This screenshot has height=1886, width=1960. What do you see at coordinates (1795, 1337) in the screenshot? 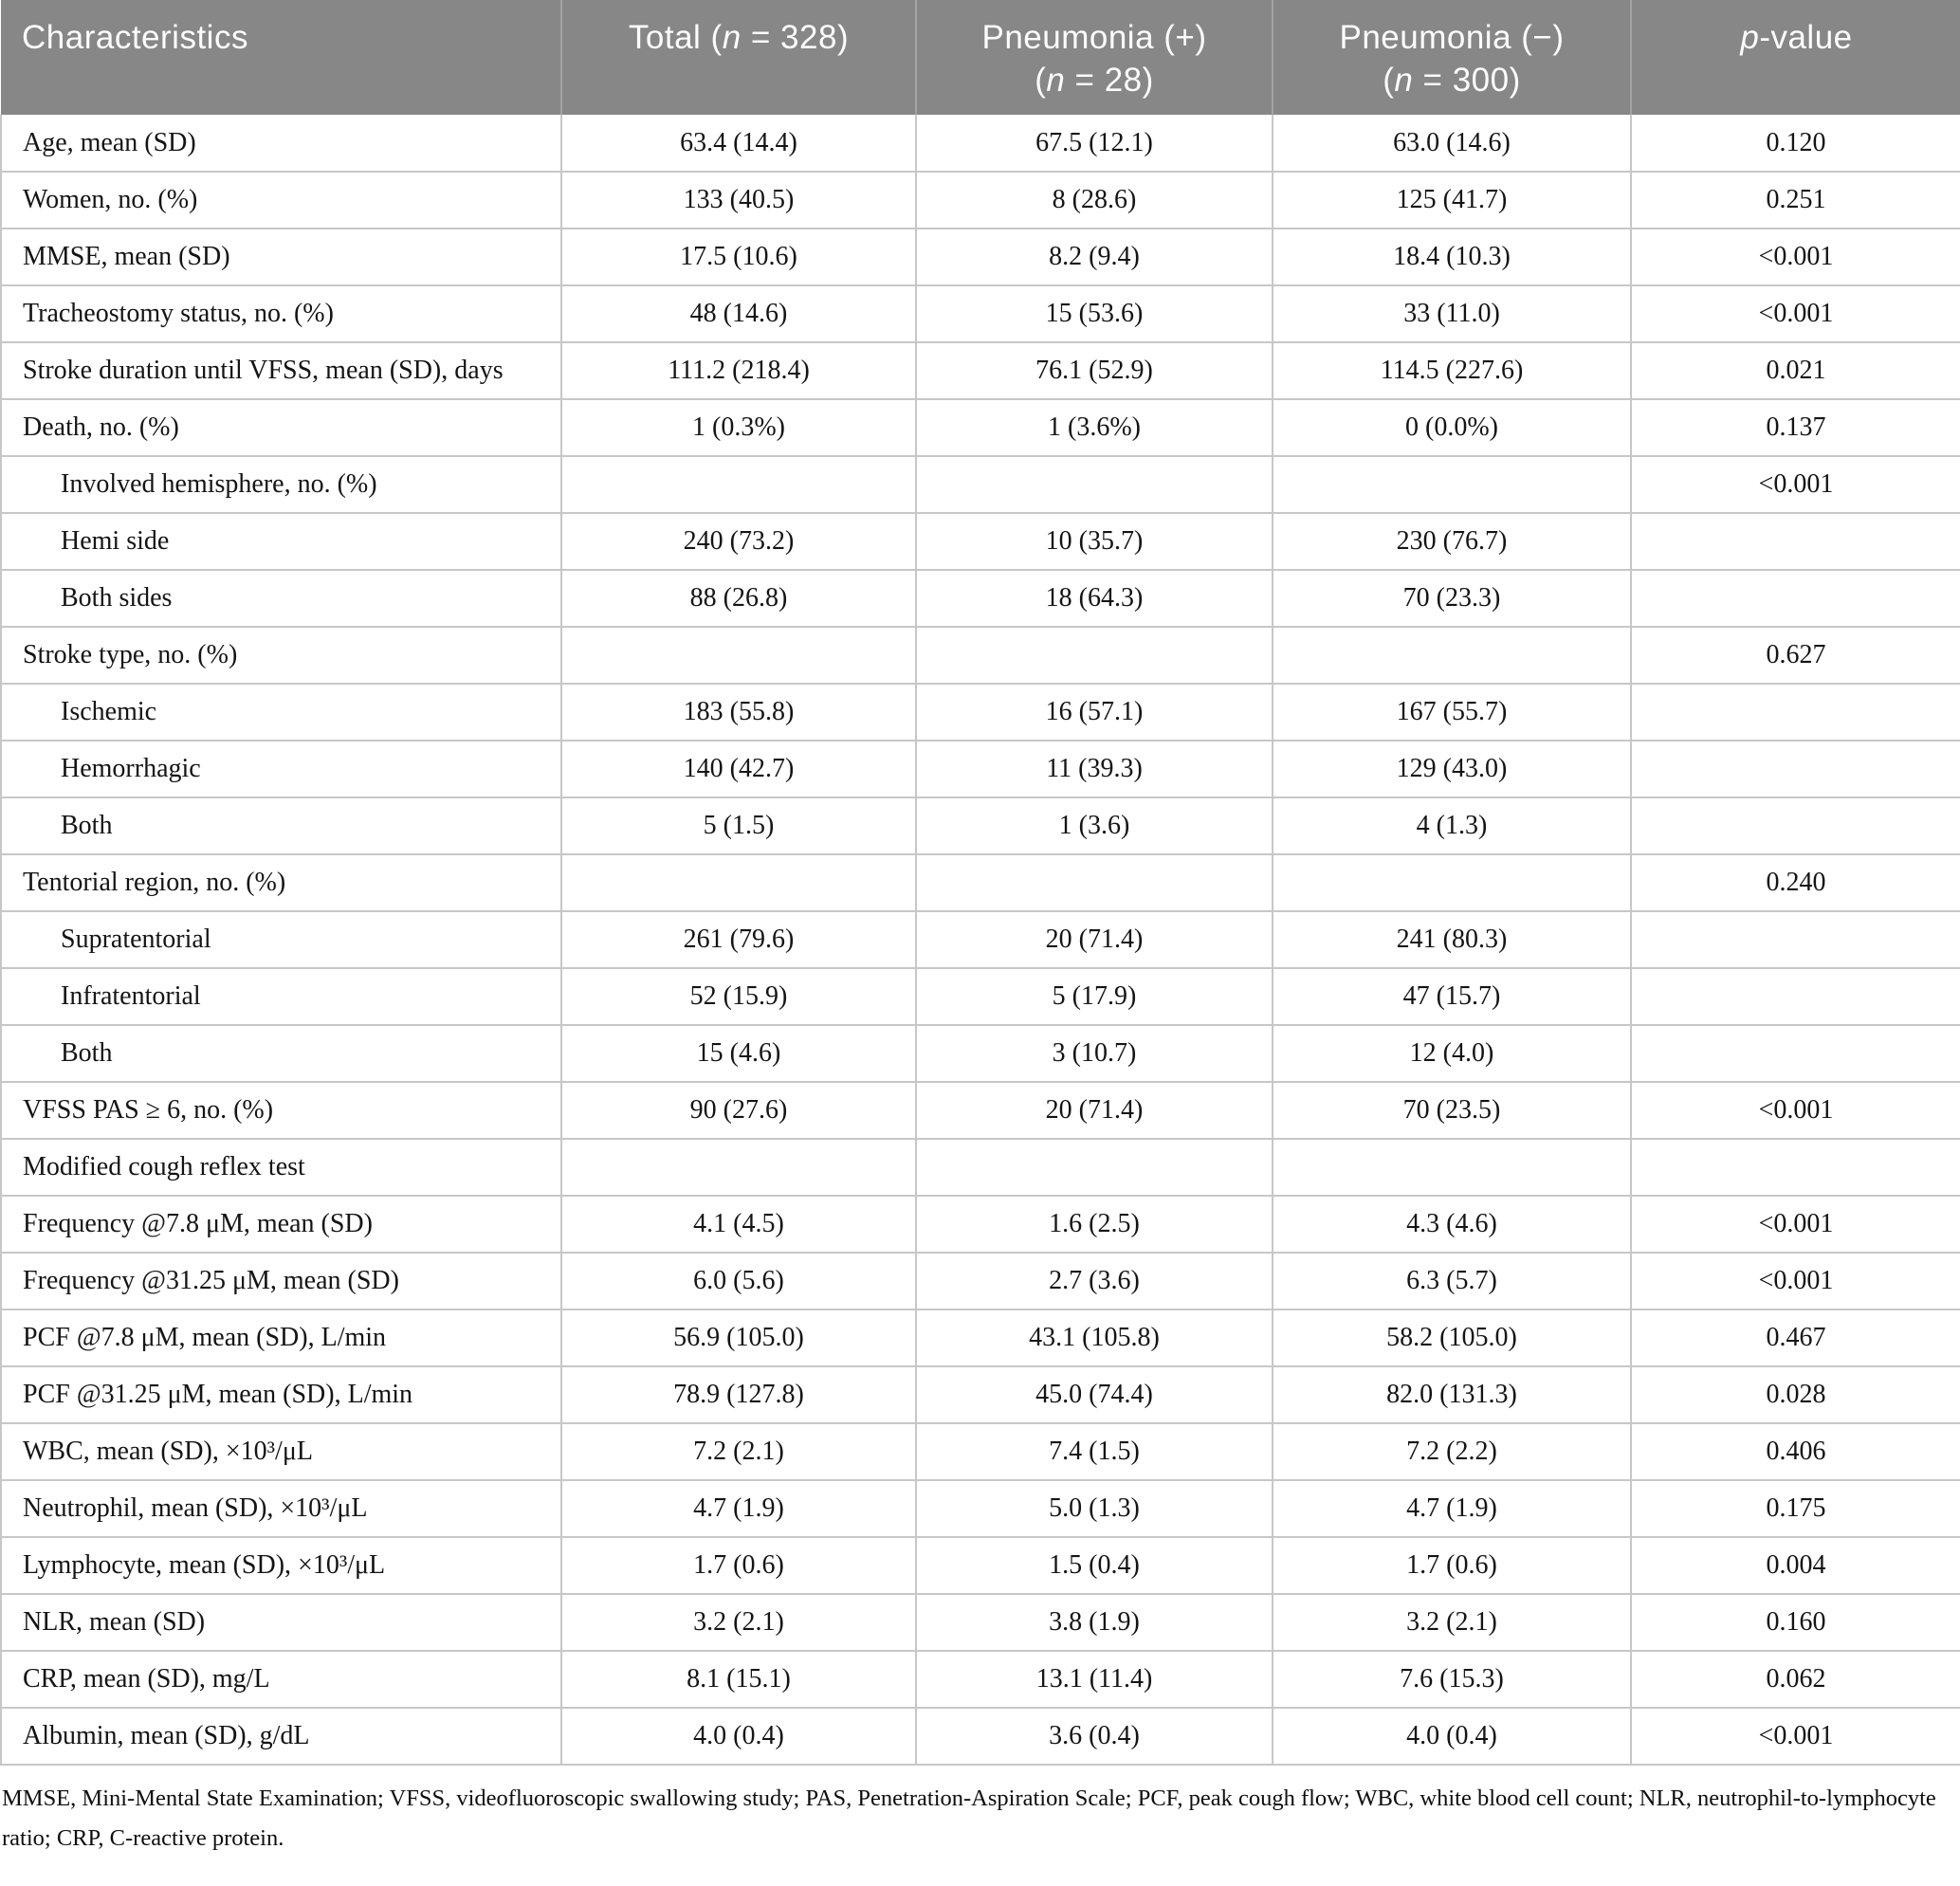
I see `cell-p-value: 0.467` at bounding box center [1795, 1337].